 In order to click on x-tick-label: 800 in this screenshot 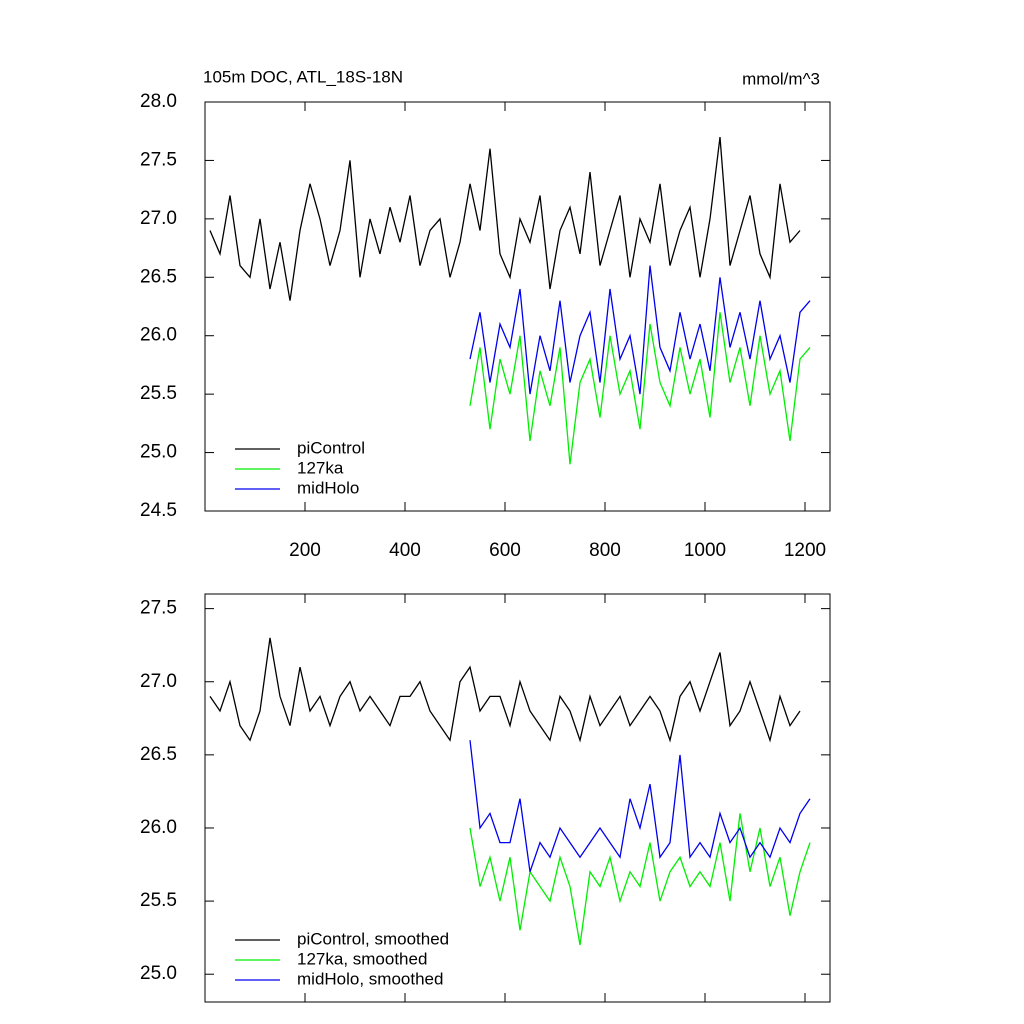, I will do `click(605, 550)`.